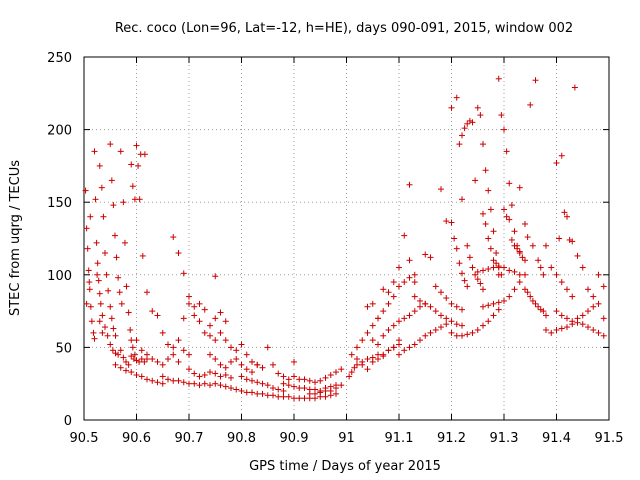  I want to click on y-axis-label: STEC from uqrg / TECUs, so click(15, 238).